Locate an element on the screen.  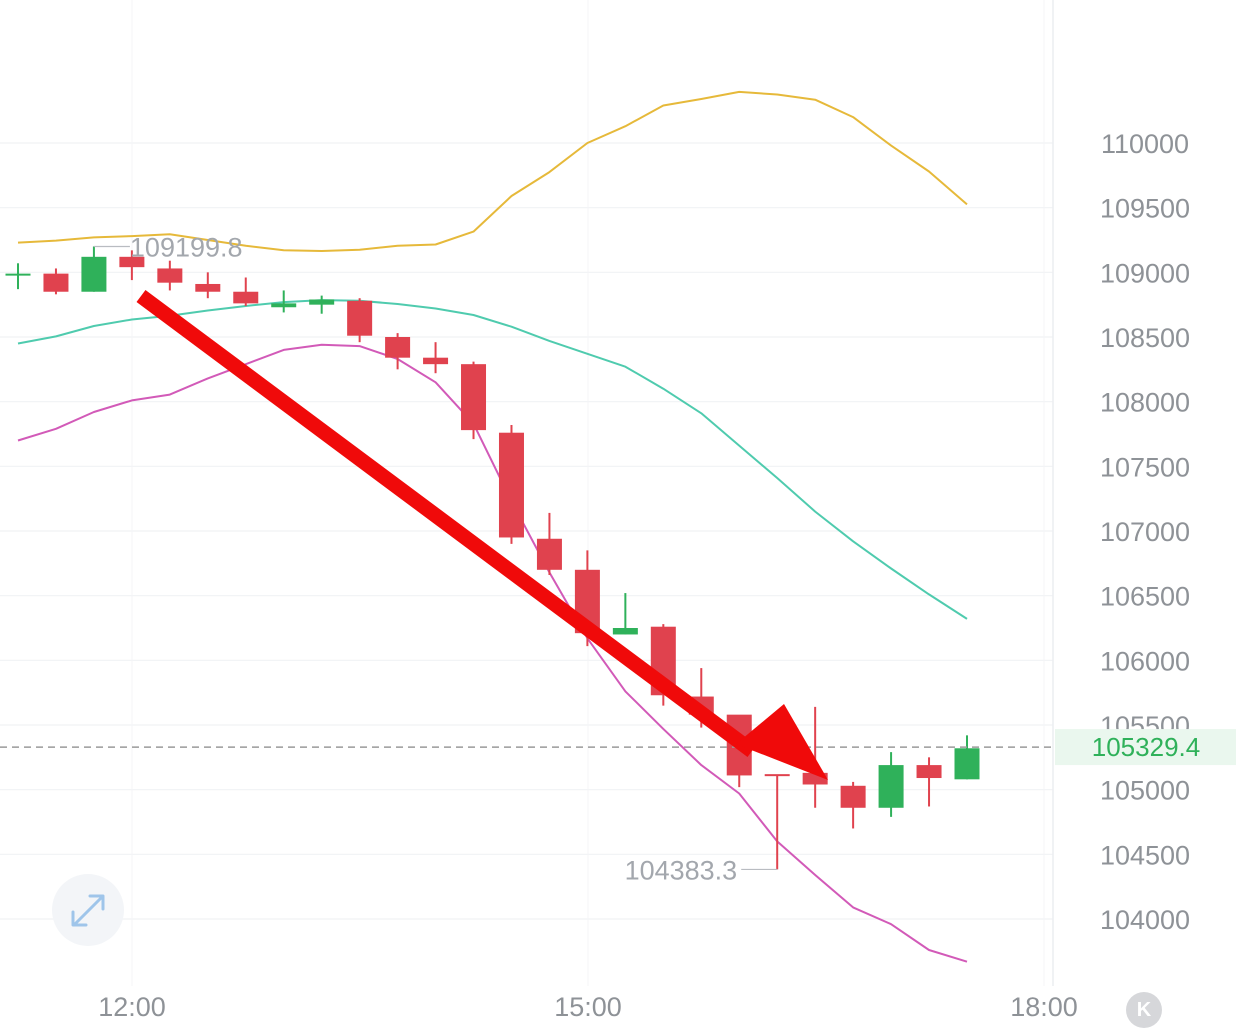
y-tick-label: 104000 is located at coordinates (1145, 920).